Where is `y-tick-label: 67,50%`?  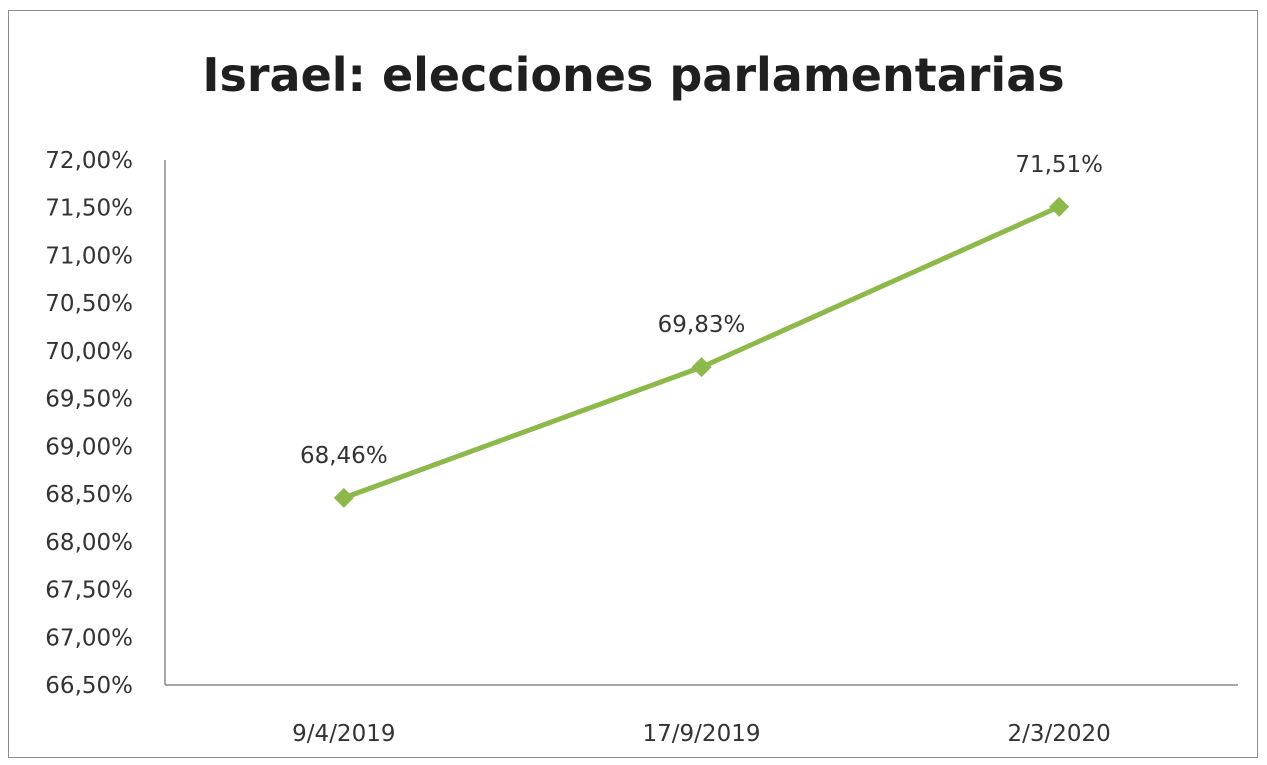
y-tick-label: 67,50% is located at coordinates (89, 591).